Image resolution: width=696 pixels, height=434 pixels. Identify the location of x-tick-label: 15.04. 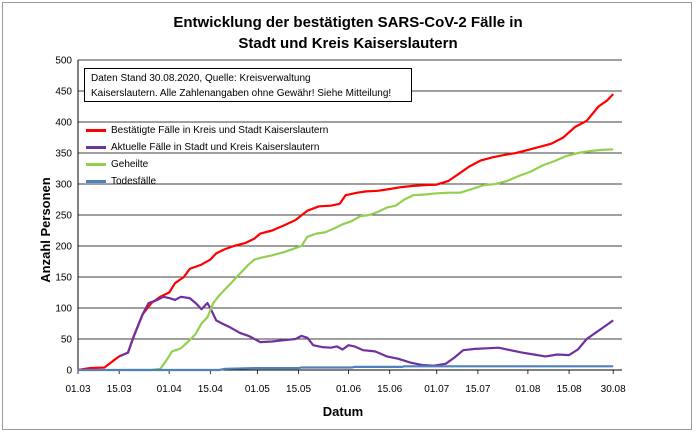
(210, 389).